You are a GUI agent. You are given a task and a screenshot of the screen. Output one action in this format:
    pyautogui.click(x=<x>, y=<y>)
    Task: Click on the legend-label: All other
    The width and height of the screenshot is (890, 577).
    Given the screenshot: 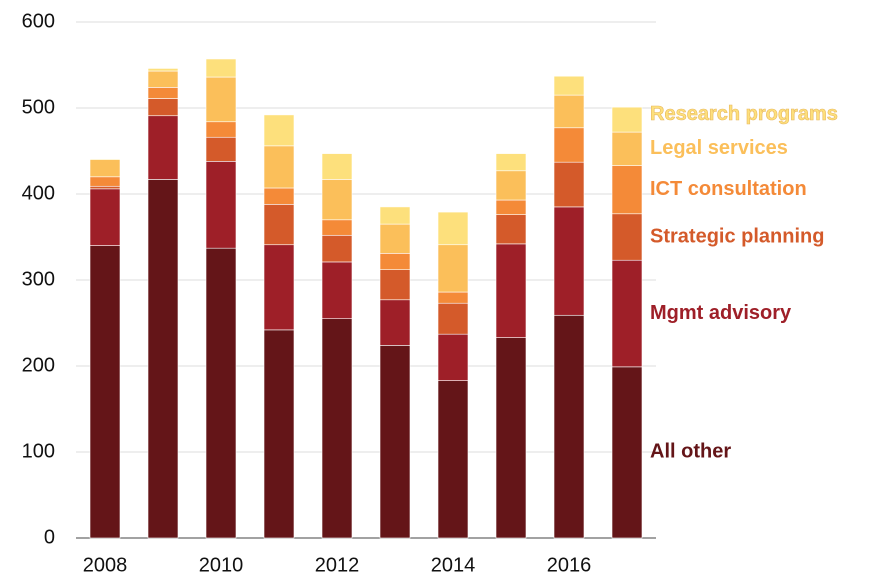 What is the action you would take?
    pyautogui.click(x=690, y=452)
    